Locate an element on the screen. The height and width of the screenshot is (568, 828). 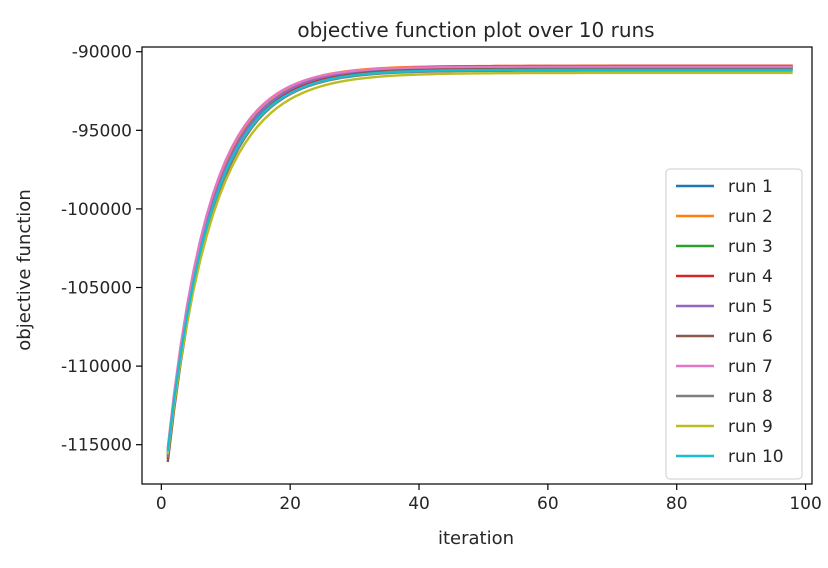
y-tick-label: -95000 is located at coordinates (102, 131).